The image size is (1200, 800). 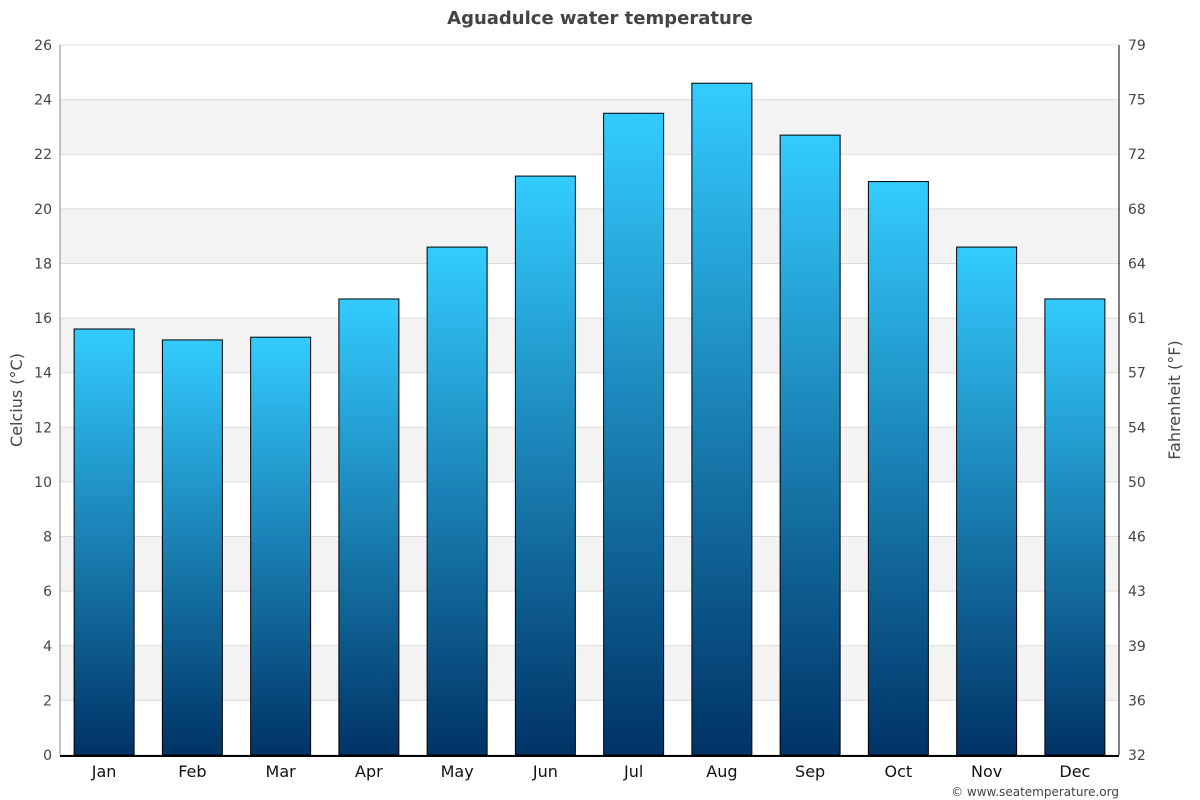 I want to click on y-tick-label-right: 72, so click(x=1137, y=155).